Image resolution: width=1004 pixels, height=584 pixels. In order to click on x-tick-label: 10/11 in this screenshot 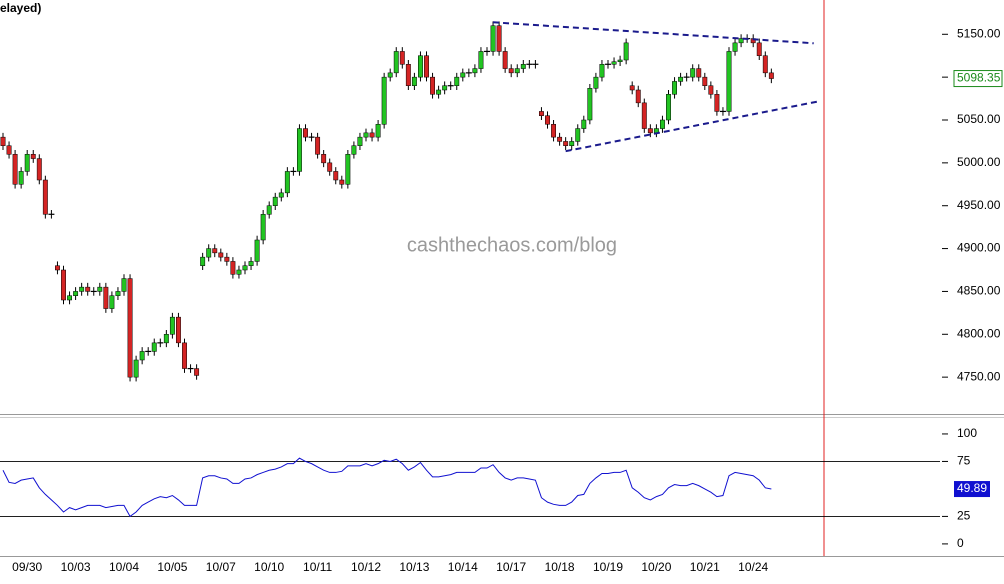, I will do `click(317, 567)`.